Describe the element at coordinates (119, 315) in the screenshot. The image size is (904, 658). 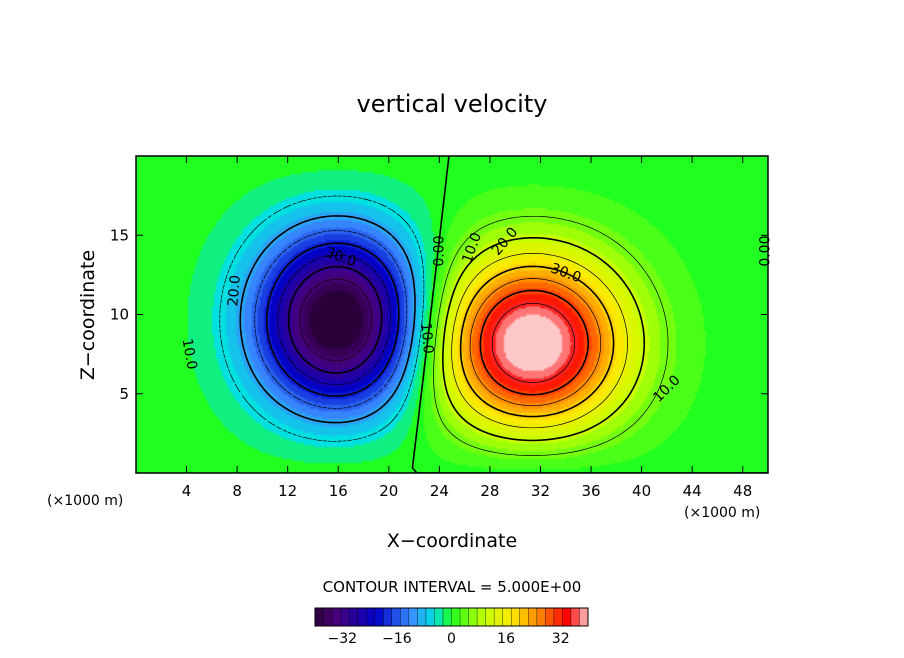
I see `y-tick-label: 10` at that location.